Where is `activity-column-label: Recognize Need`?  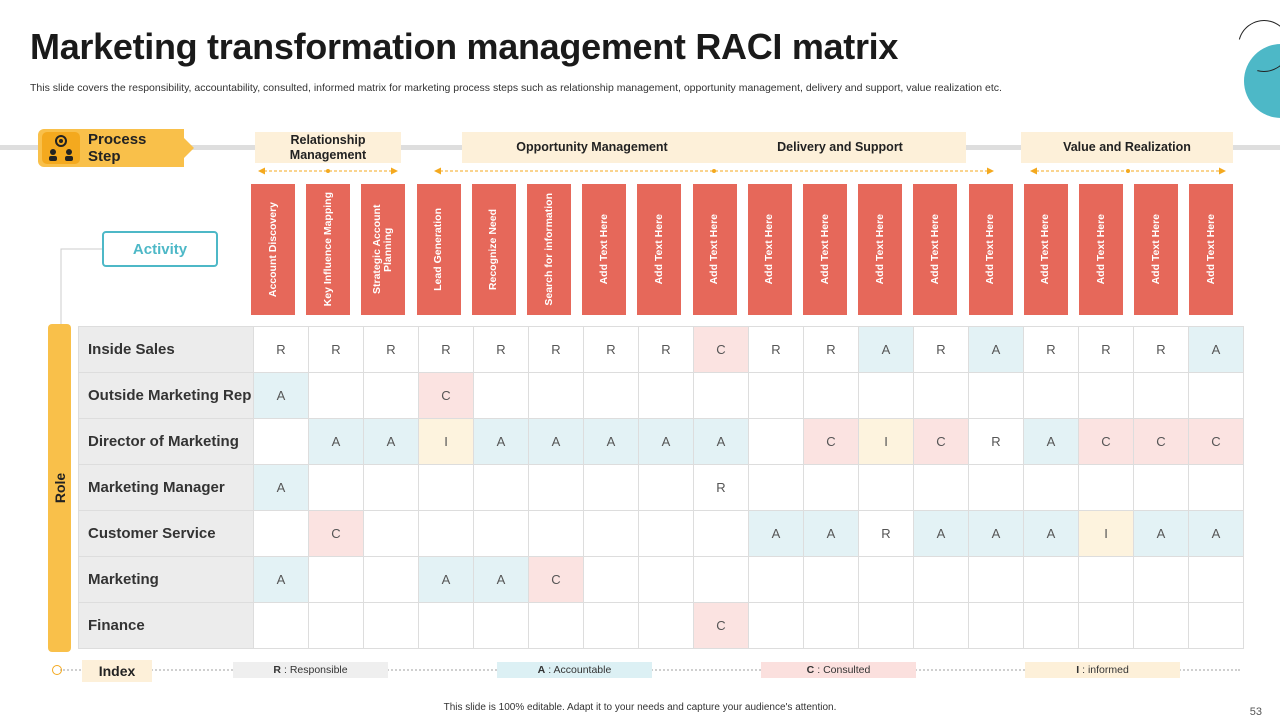
activity-column-label: Recognize Need is located at coordinates (493, 249).